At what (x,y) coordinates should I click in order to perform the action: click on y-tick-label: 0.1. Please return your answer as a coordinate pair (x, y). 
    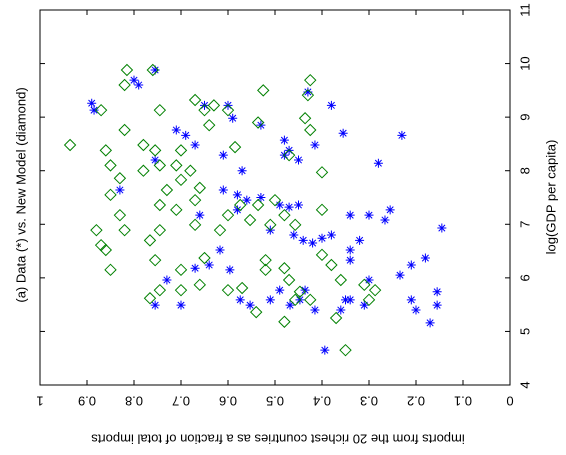
    Looking at the image, I should click on (463, 401).